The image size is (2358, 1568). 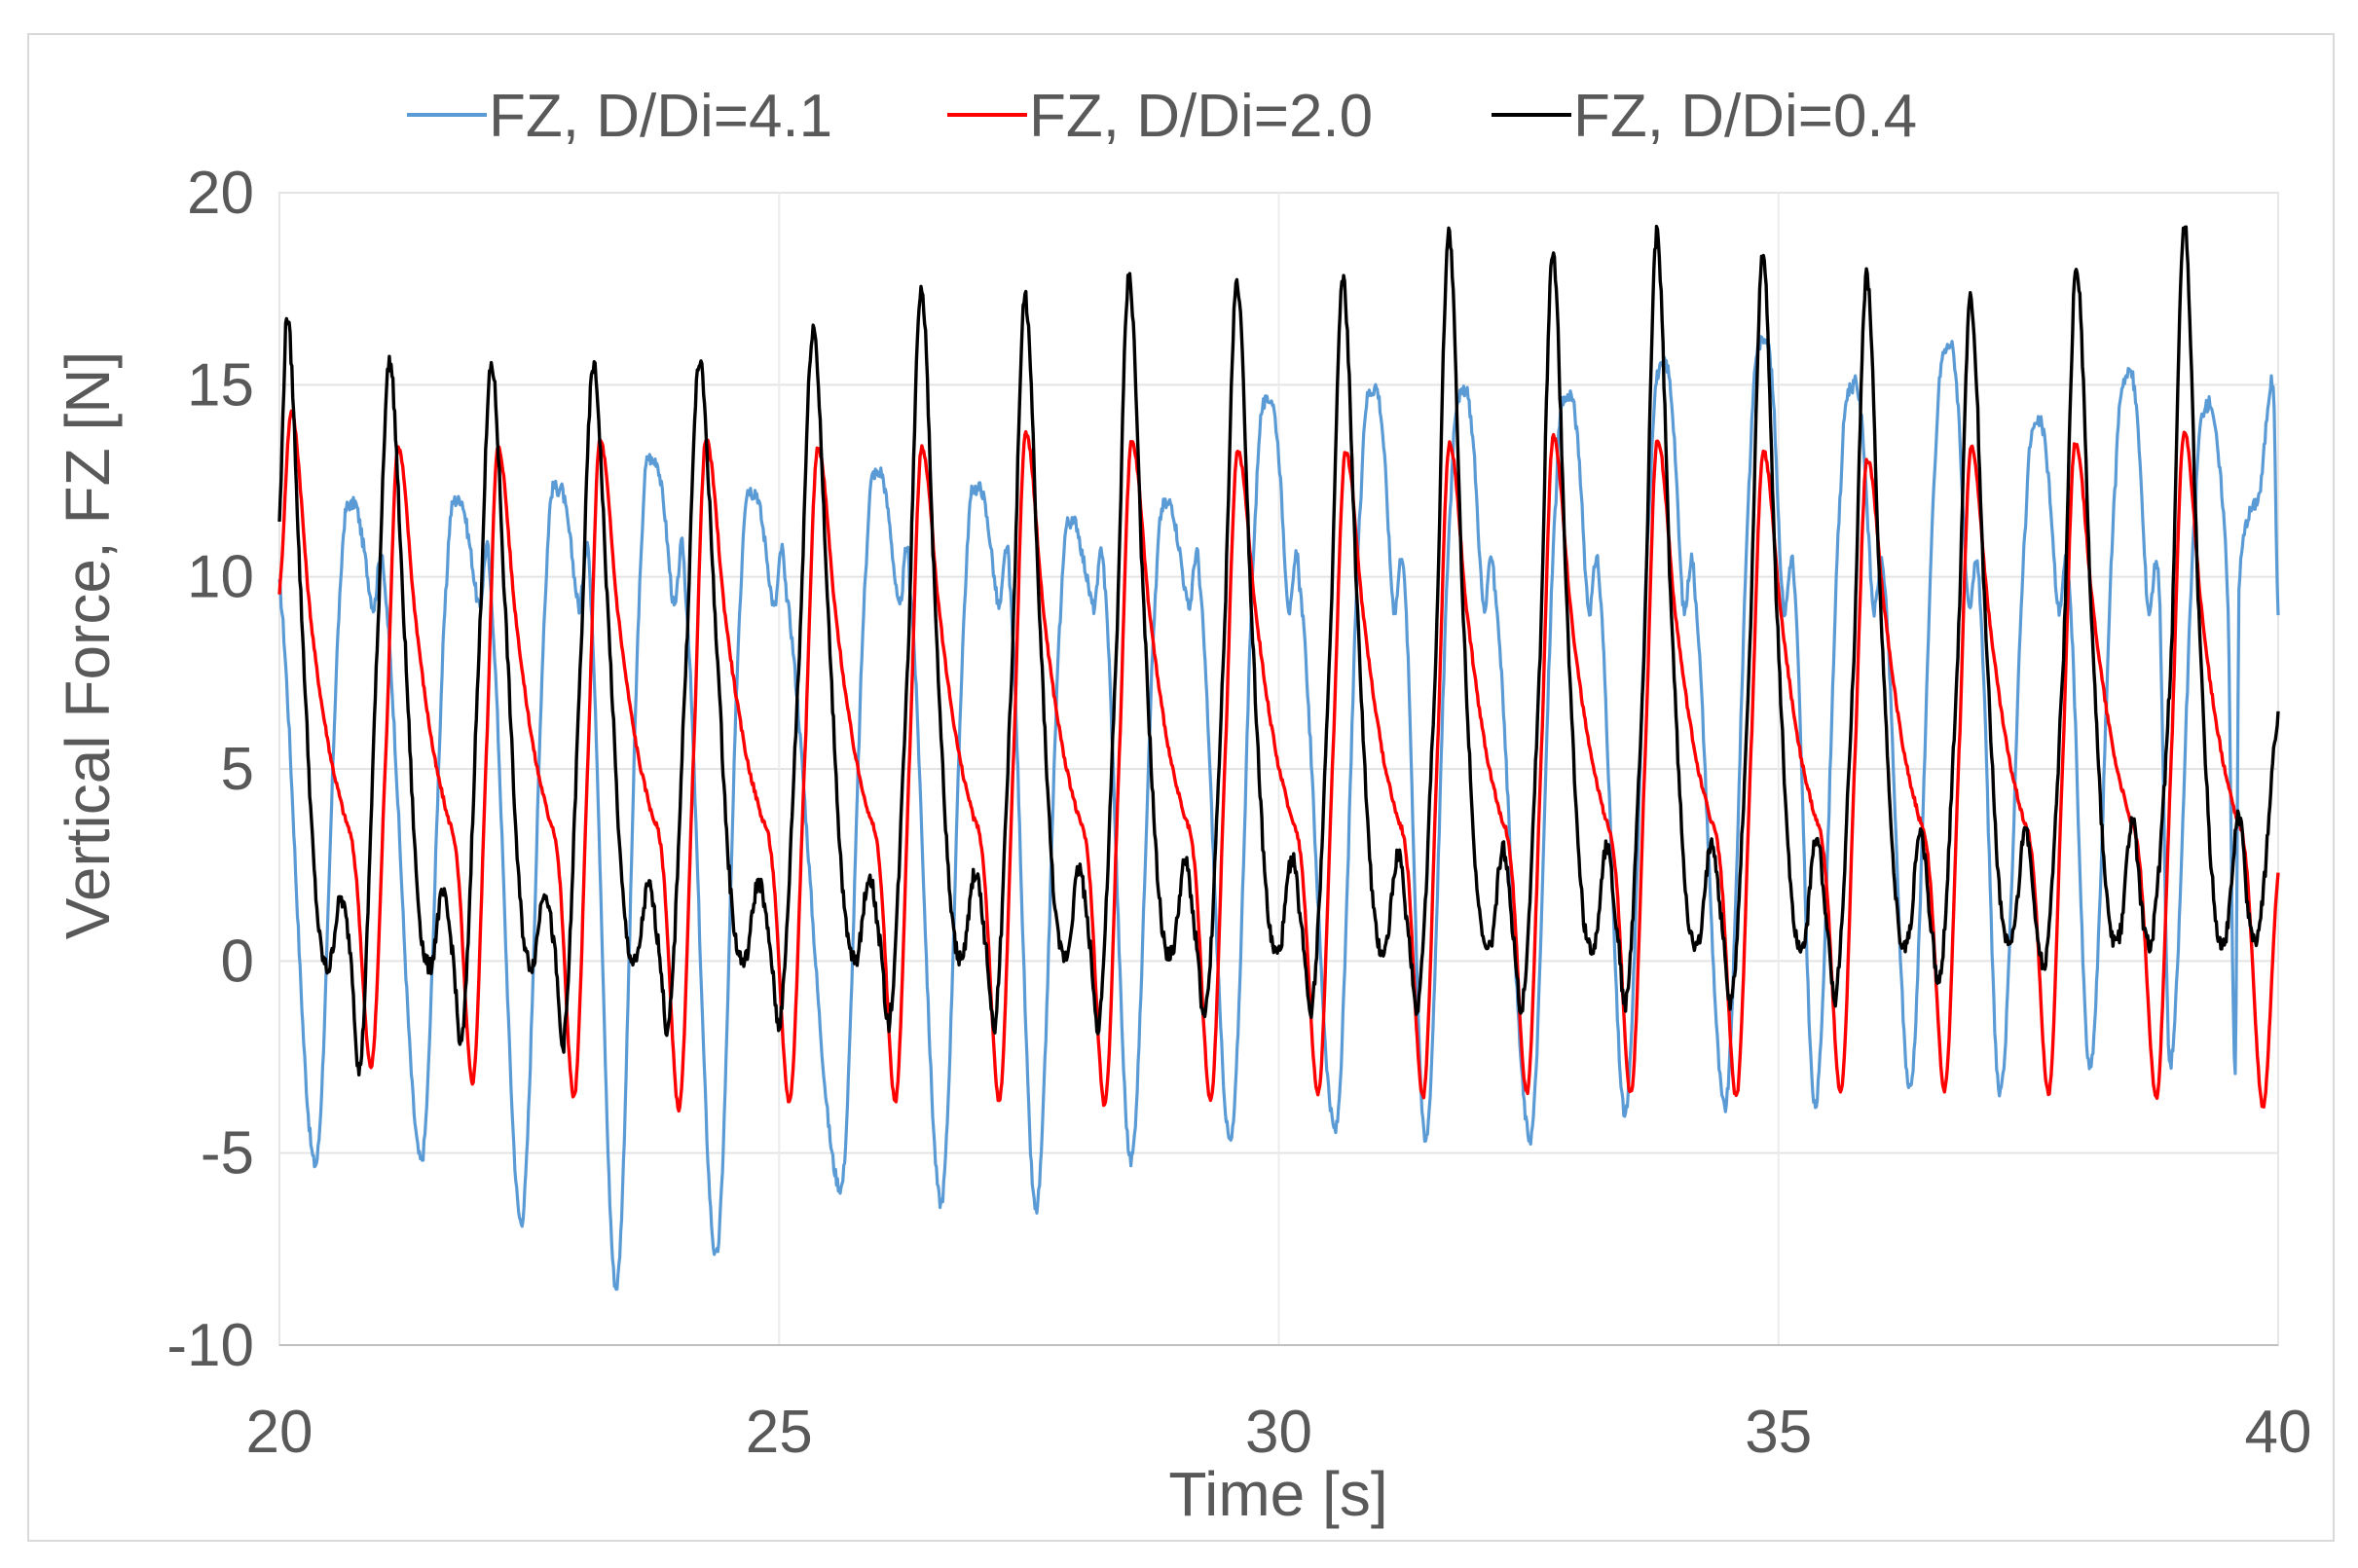 I want to click on y-tick-label: 20, so click(x=220, y=193).